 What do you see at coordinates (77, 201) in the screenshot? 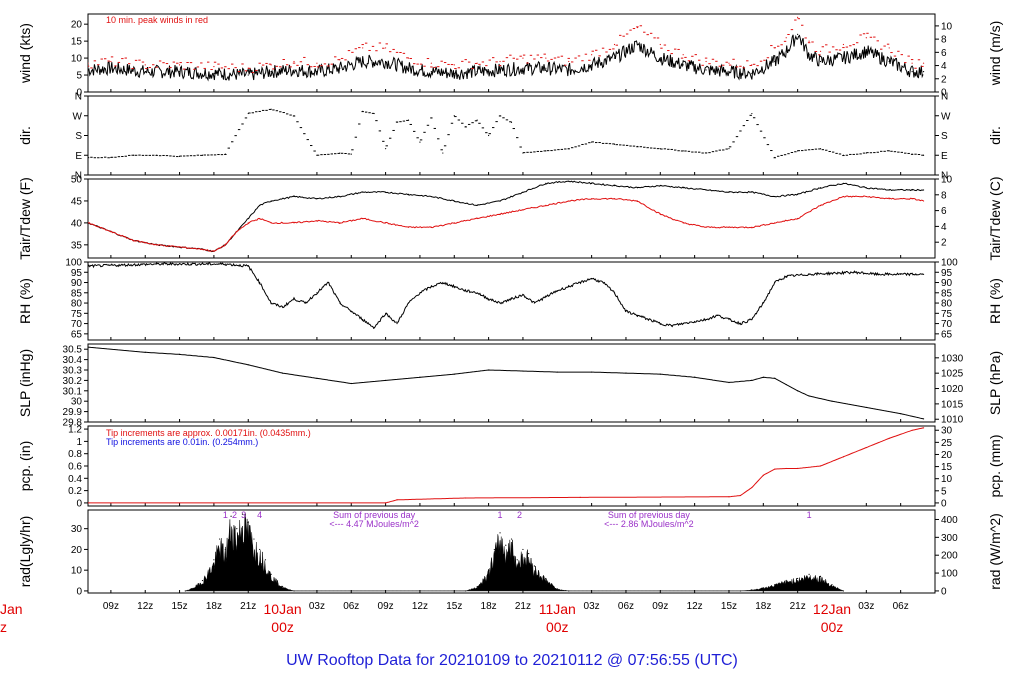
I see `y-tick-label: 45` at bounding box center [77, 201].